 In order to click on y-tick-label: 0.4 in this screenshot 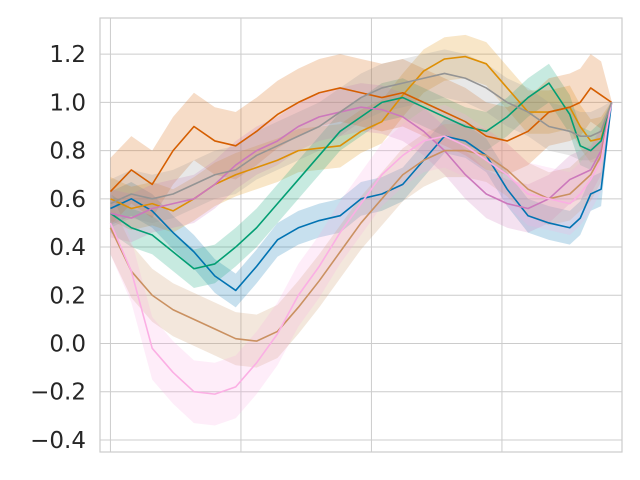, I will do `click(67, 248)`.